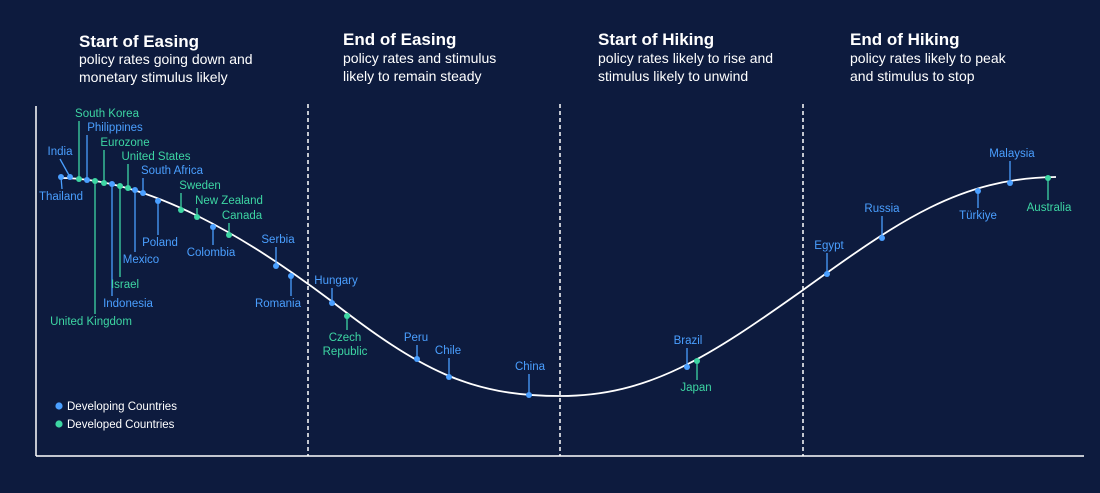  I want to click on country-india: India, so click(61, 163).